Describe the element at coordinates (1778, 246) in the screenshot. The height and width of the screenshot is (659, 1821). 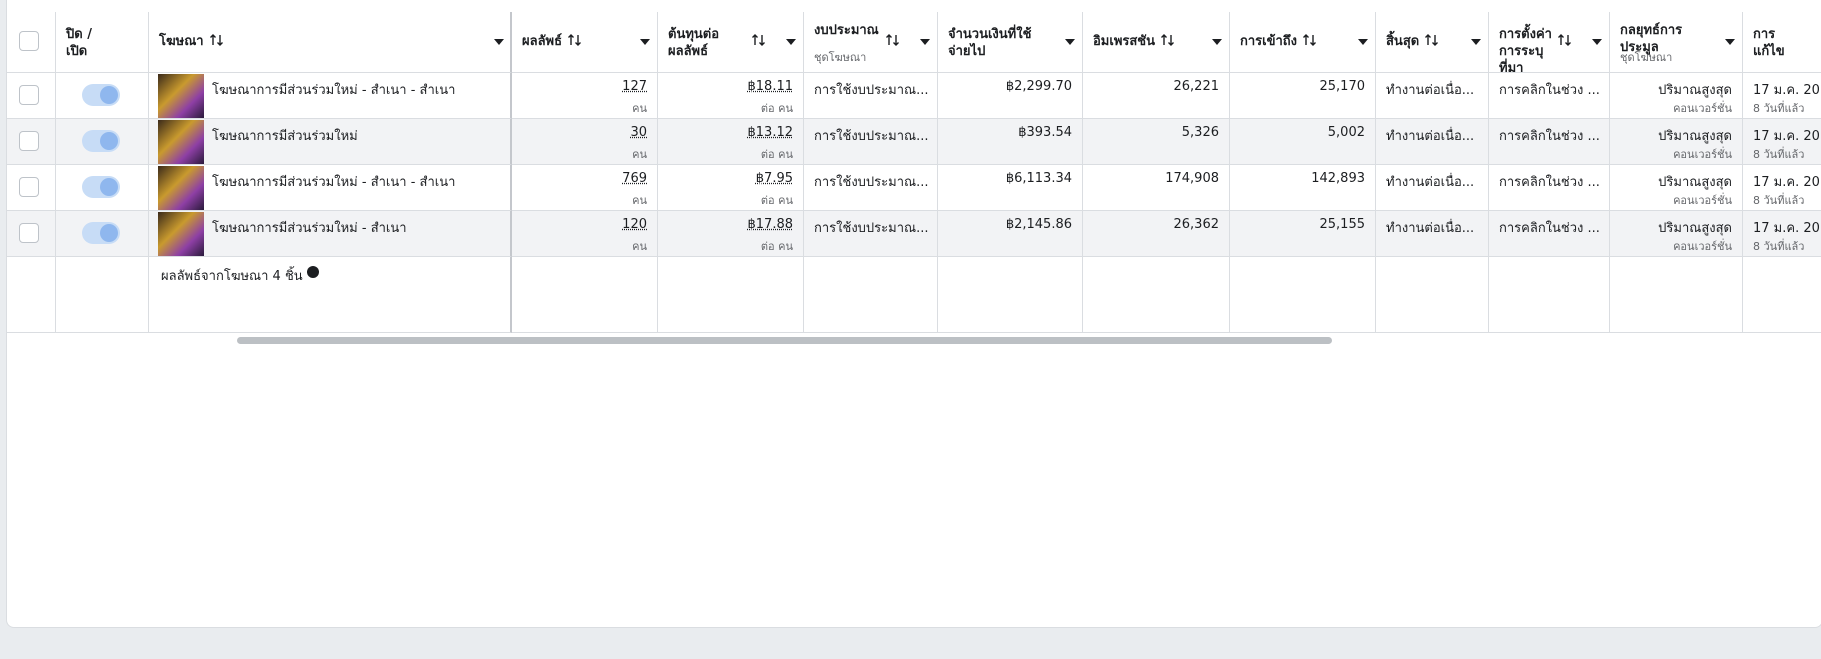
I see `cell-text: 8 วันที่แล้ว` at that location.